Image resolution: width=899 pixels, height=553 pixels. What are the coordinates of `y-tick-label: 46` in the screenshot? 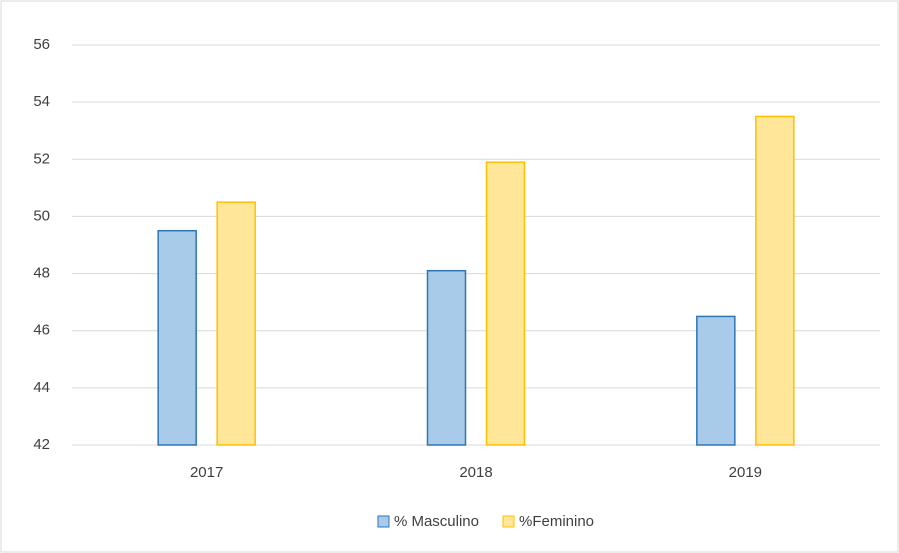 It's located at (41, 330).